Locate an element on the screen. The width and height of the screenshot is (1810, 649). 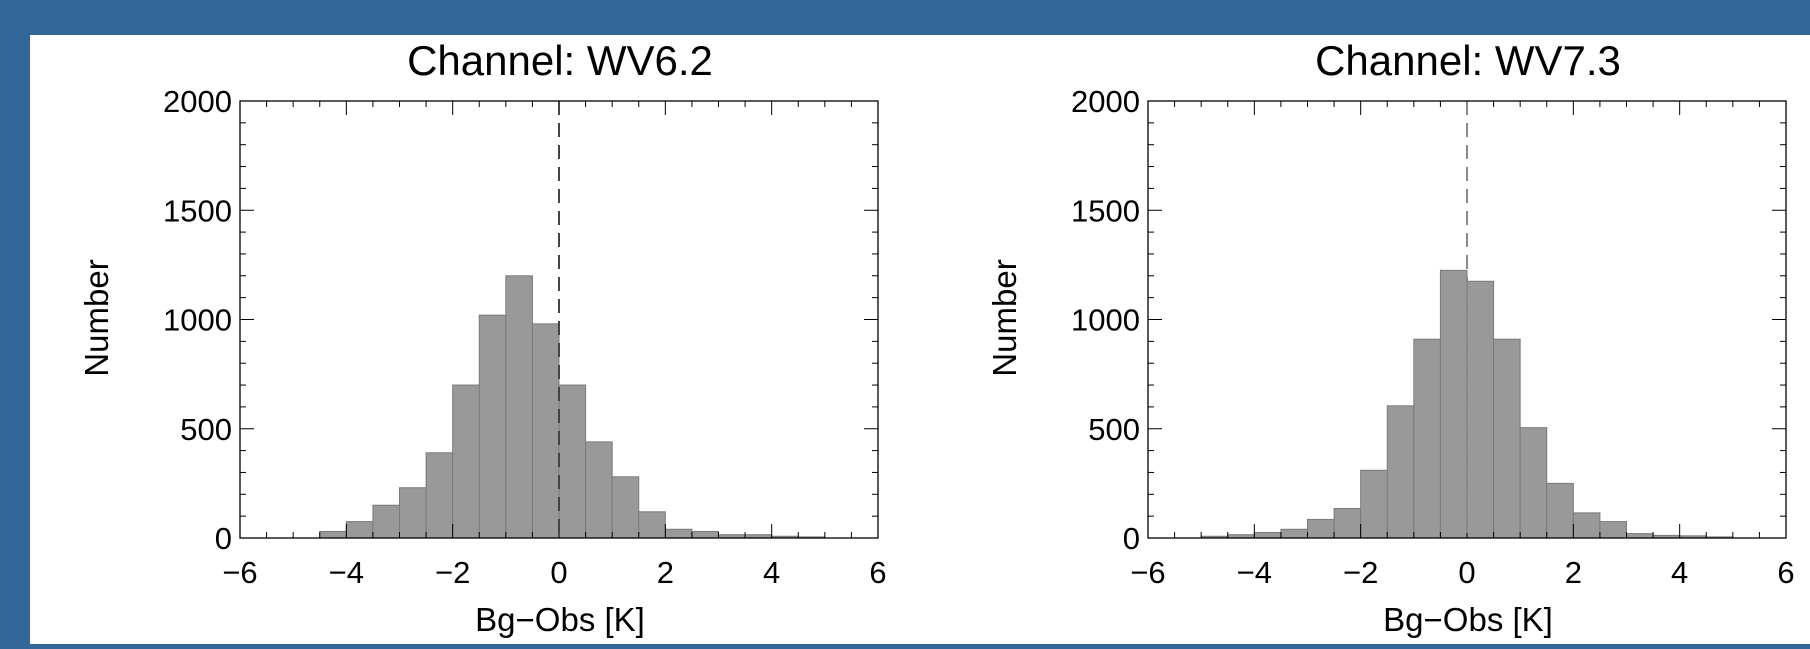
chart-title: Channel: WV7.3 is located at coordinates (1468, 60).